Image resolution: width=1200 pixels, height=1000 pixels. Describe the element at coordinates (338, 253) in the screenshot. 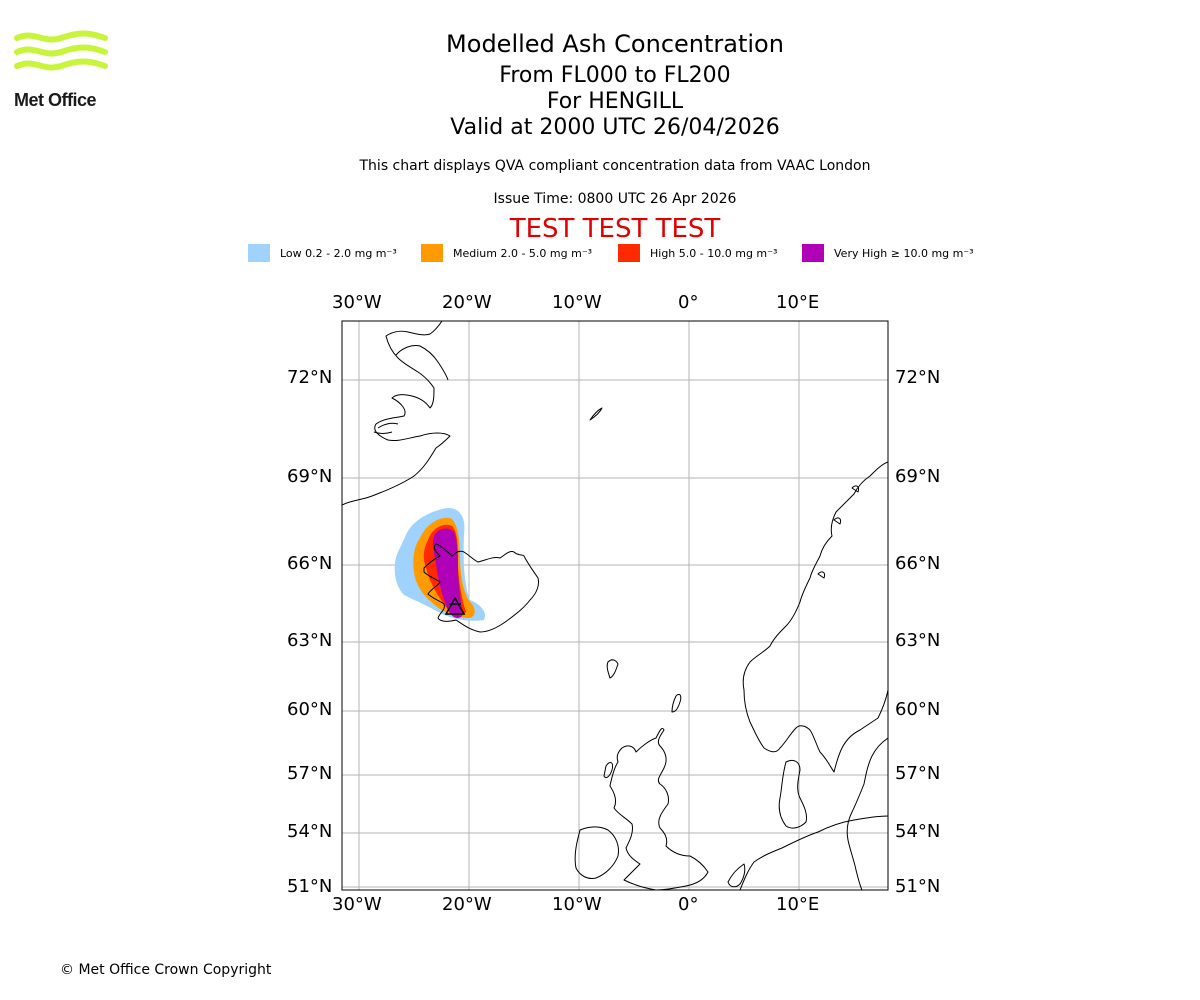

I see `legend-label-low: Low 0.2 - 2.0 mg m⁻³` at that location.